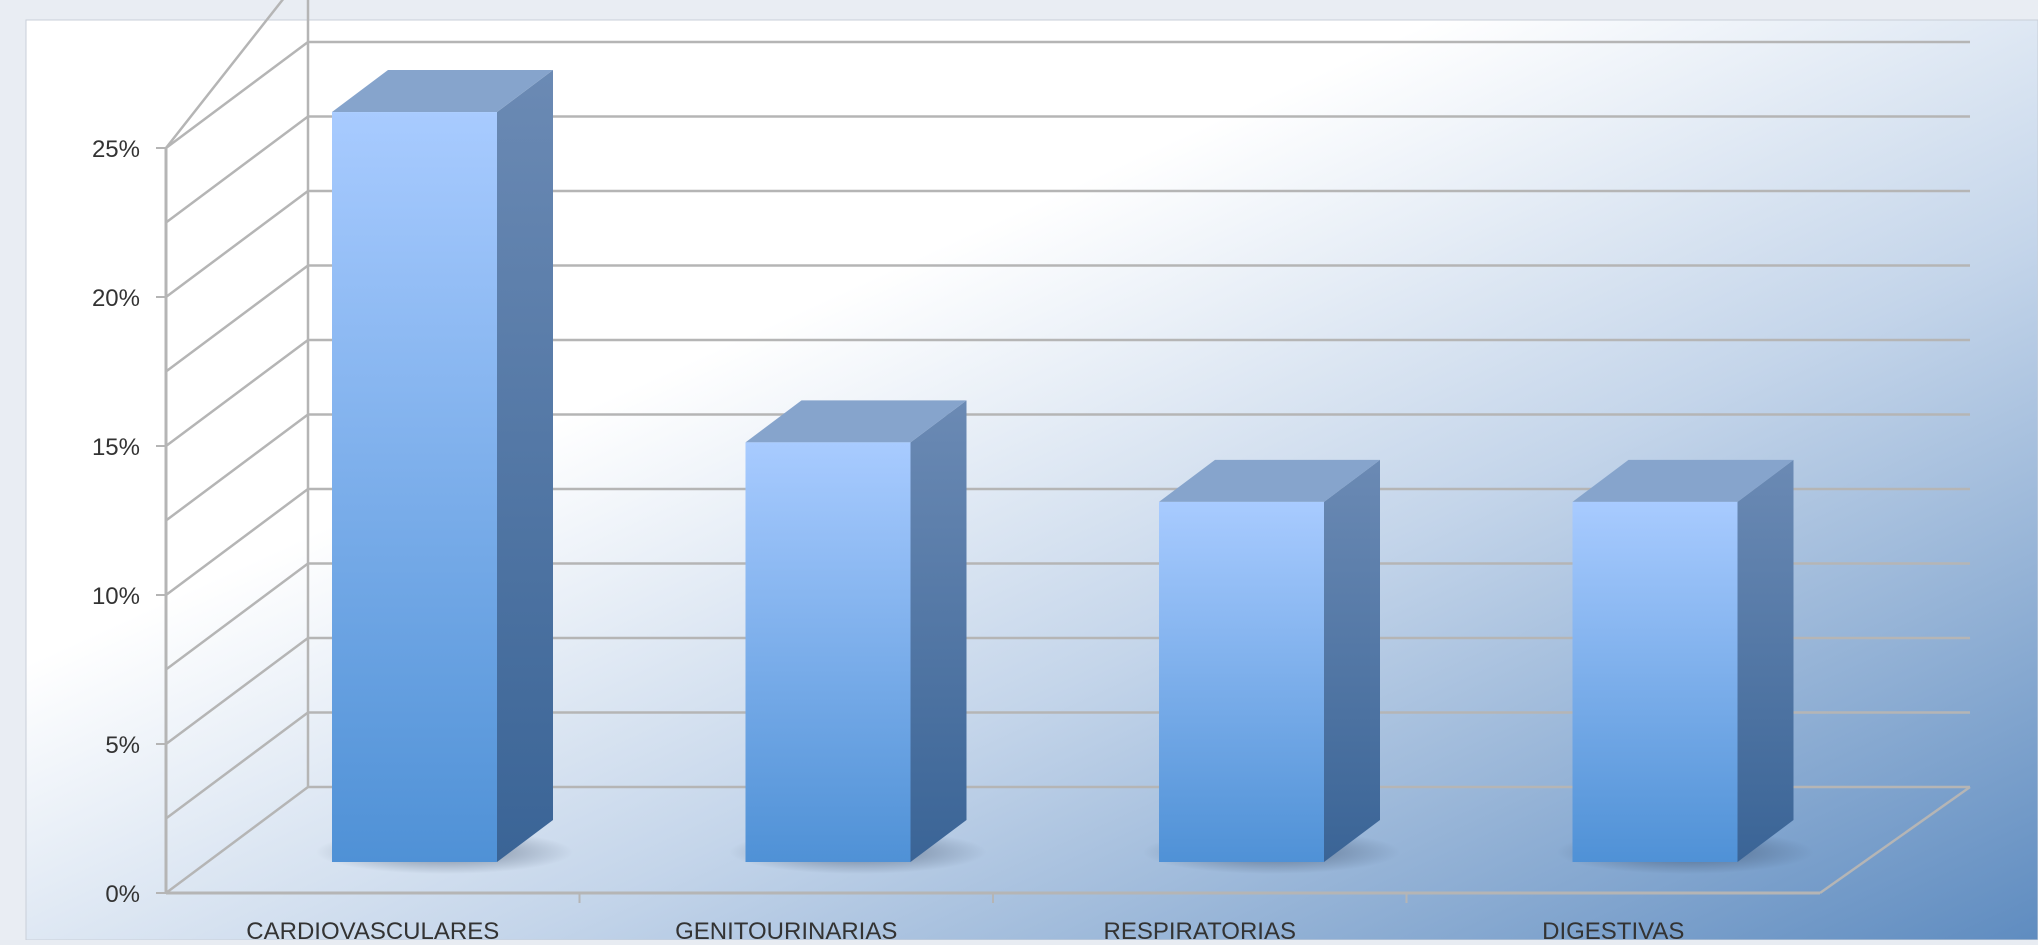 This screenshot has height=945, width=2038. I want to click on floor-right-edge, so click(1895, 840).